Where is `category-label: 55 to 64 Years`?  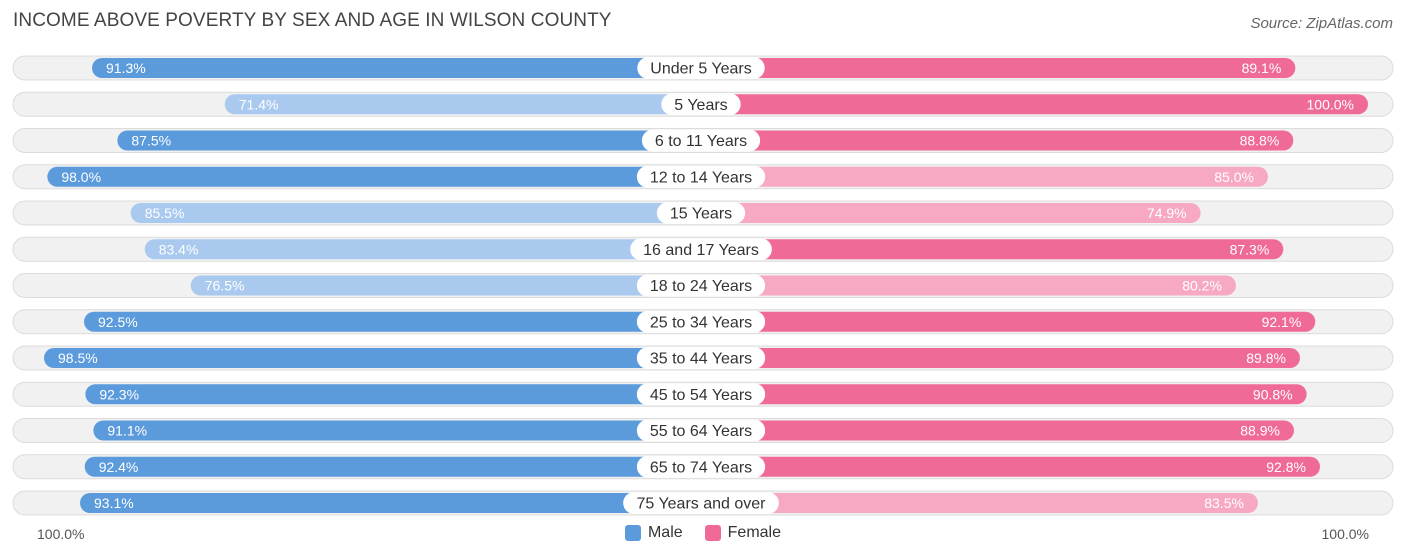
category-label: 55 to 64 Years is located at coordinates (701, 431).